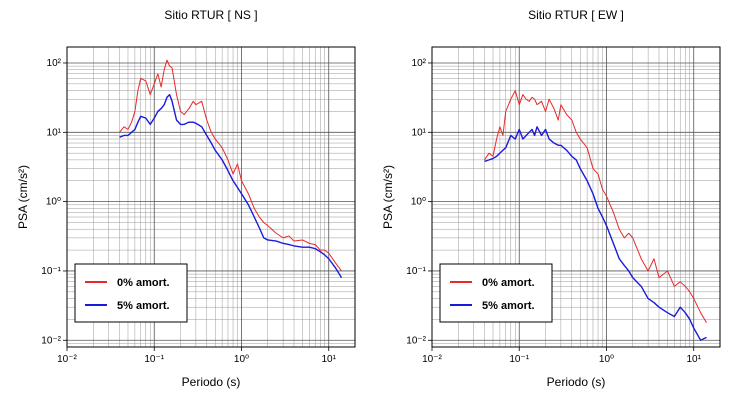  Describe the element at coordinates (231, 186) in the screenshot. I see `series-line` at that location.